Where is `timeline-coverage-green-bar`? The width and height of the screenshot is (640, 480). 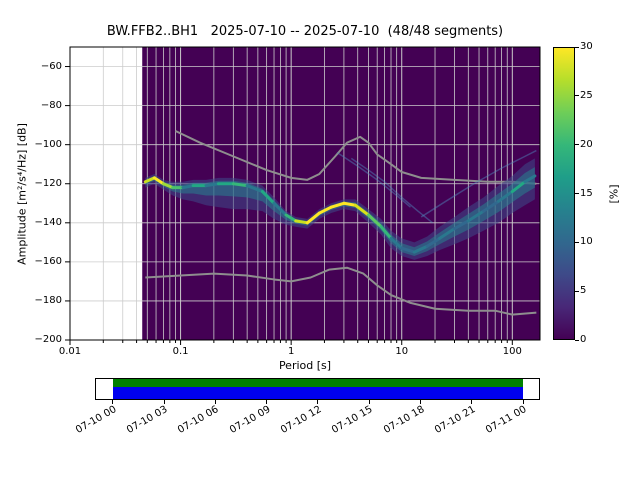
timeline-coverage-green-bar is located at coordinates (318, 383).